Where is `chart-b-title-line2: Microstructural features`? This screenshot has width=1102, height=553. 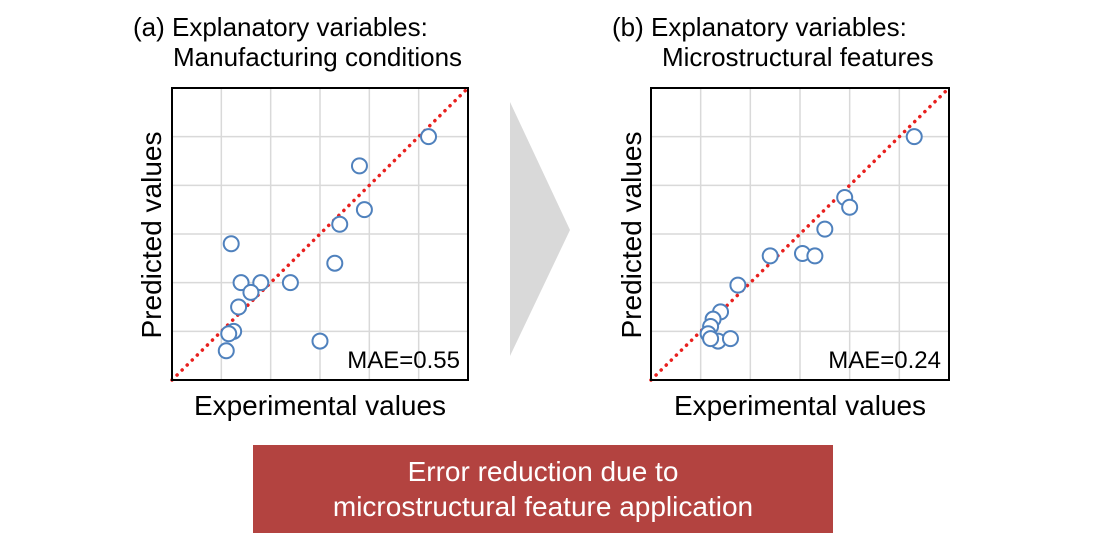
chart-b-title-line2: Microstructural features is located at coordinates (798, 57).